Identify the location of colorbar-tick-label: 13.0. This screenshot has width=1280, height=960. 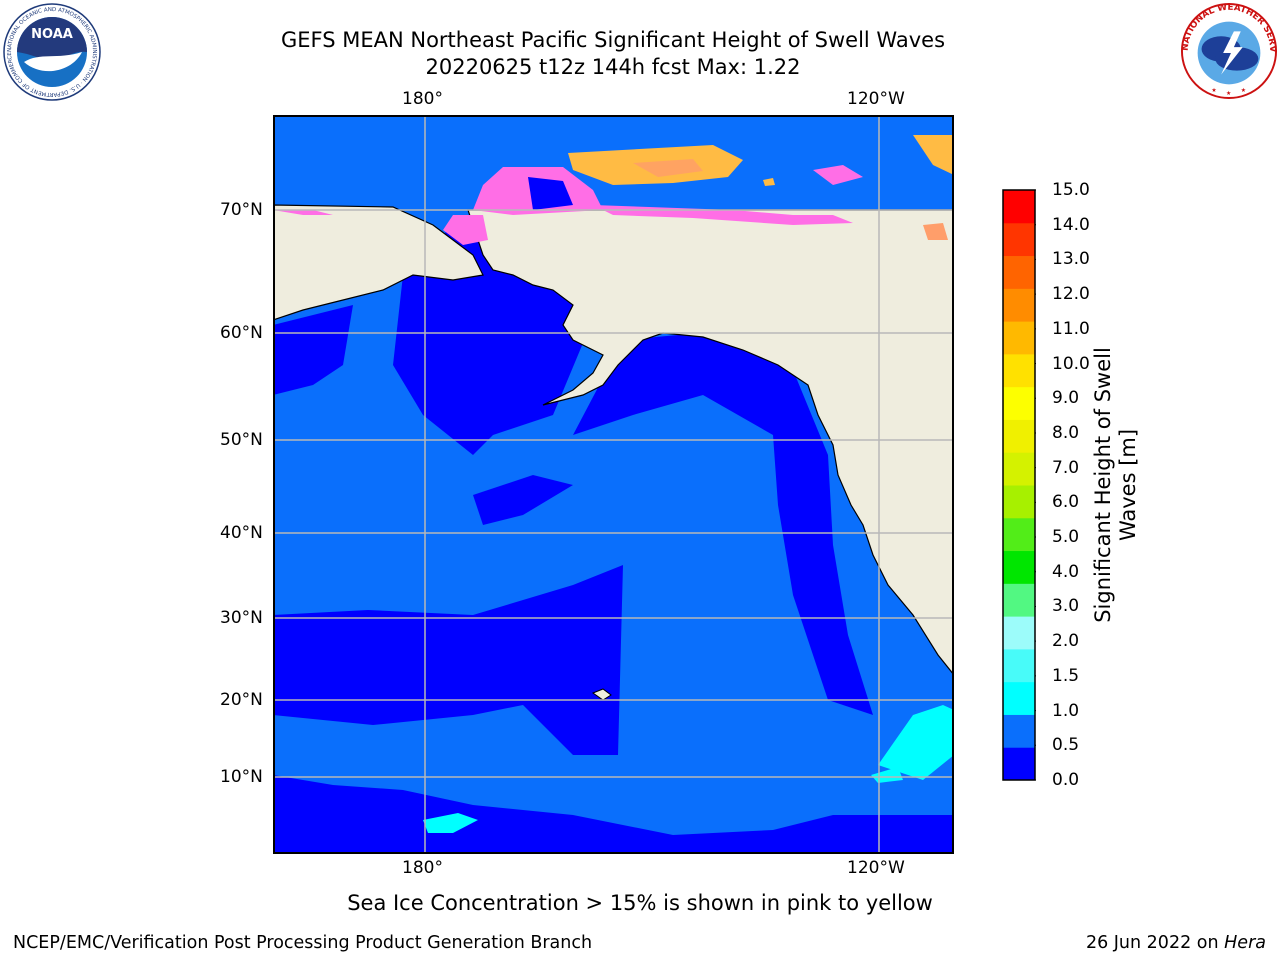
(1071, 259).